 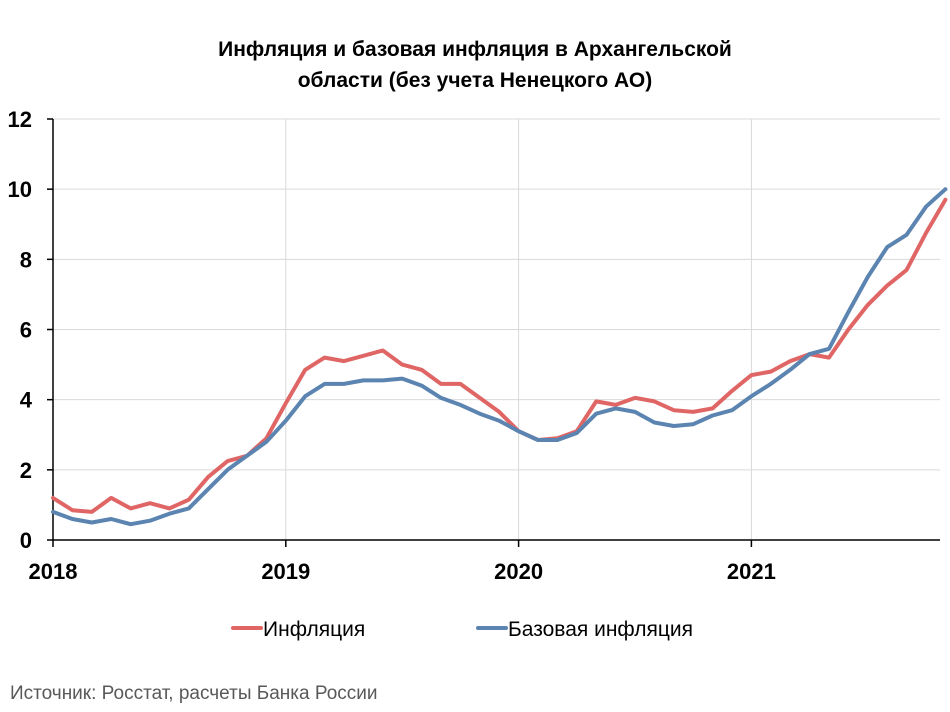 What do you see at coordinates (751, 571) in the screenshot?
I see `x-tick-label-3: 2021` at bounding box center [751, 571].